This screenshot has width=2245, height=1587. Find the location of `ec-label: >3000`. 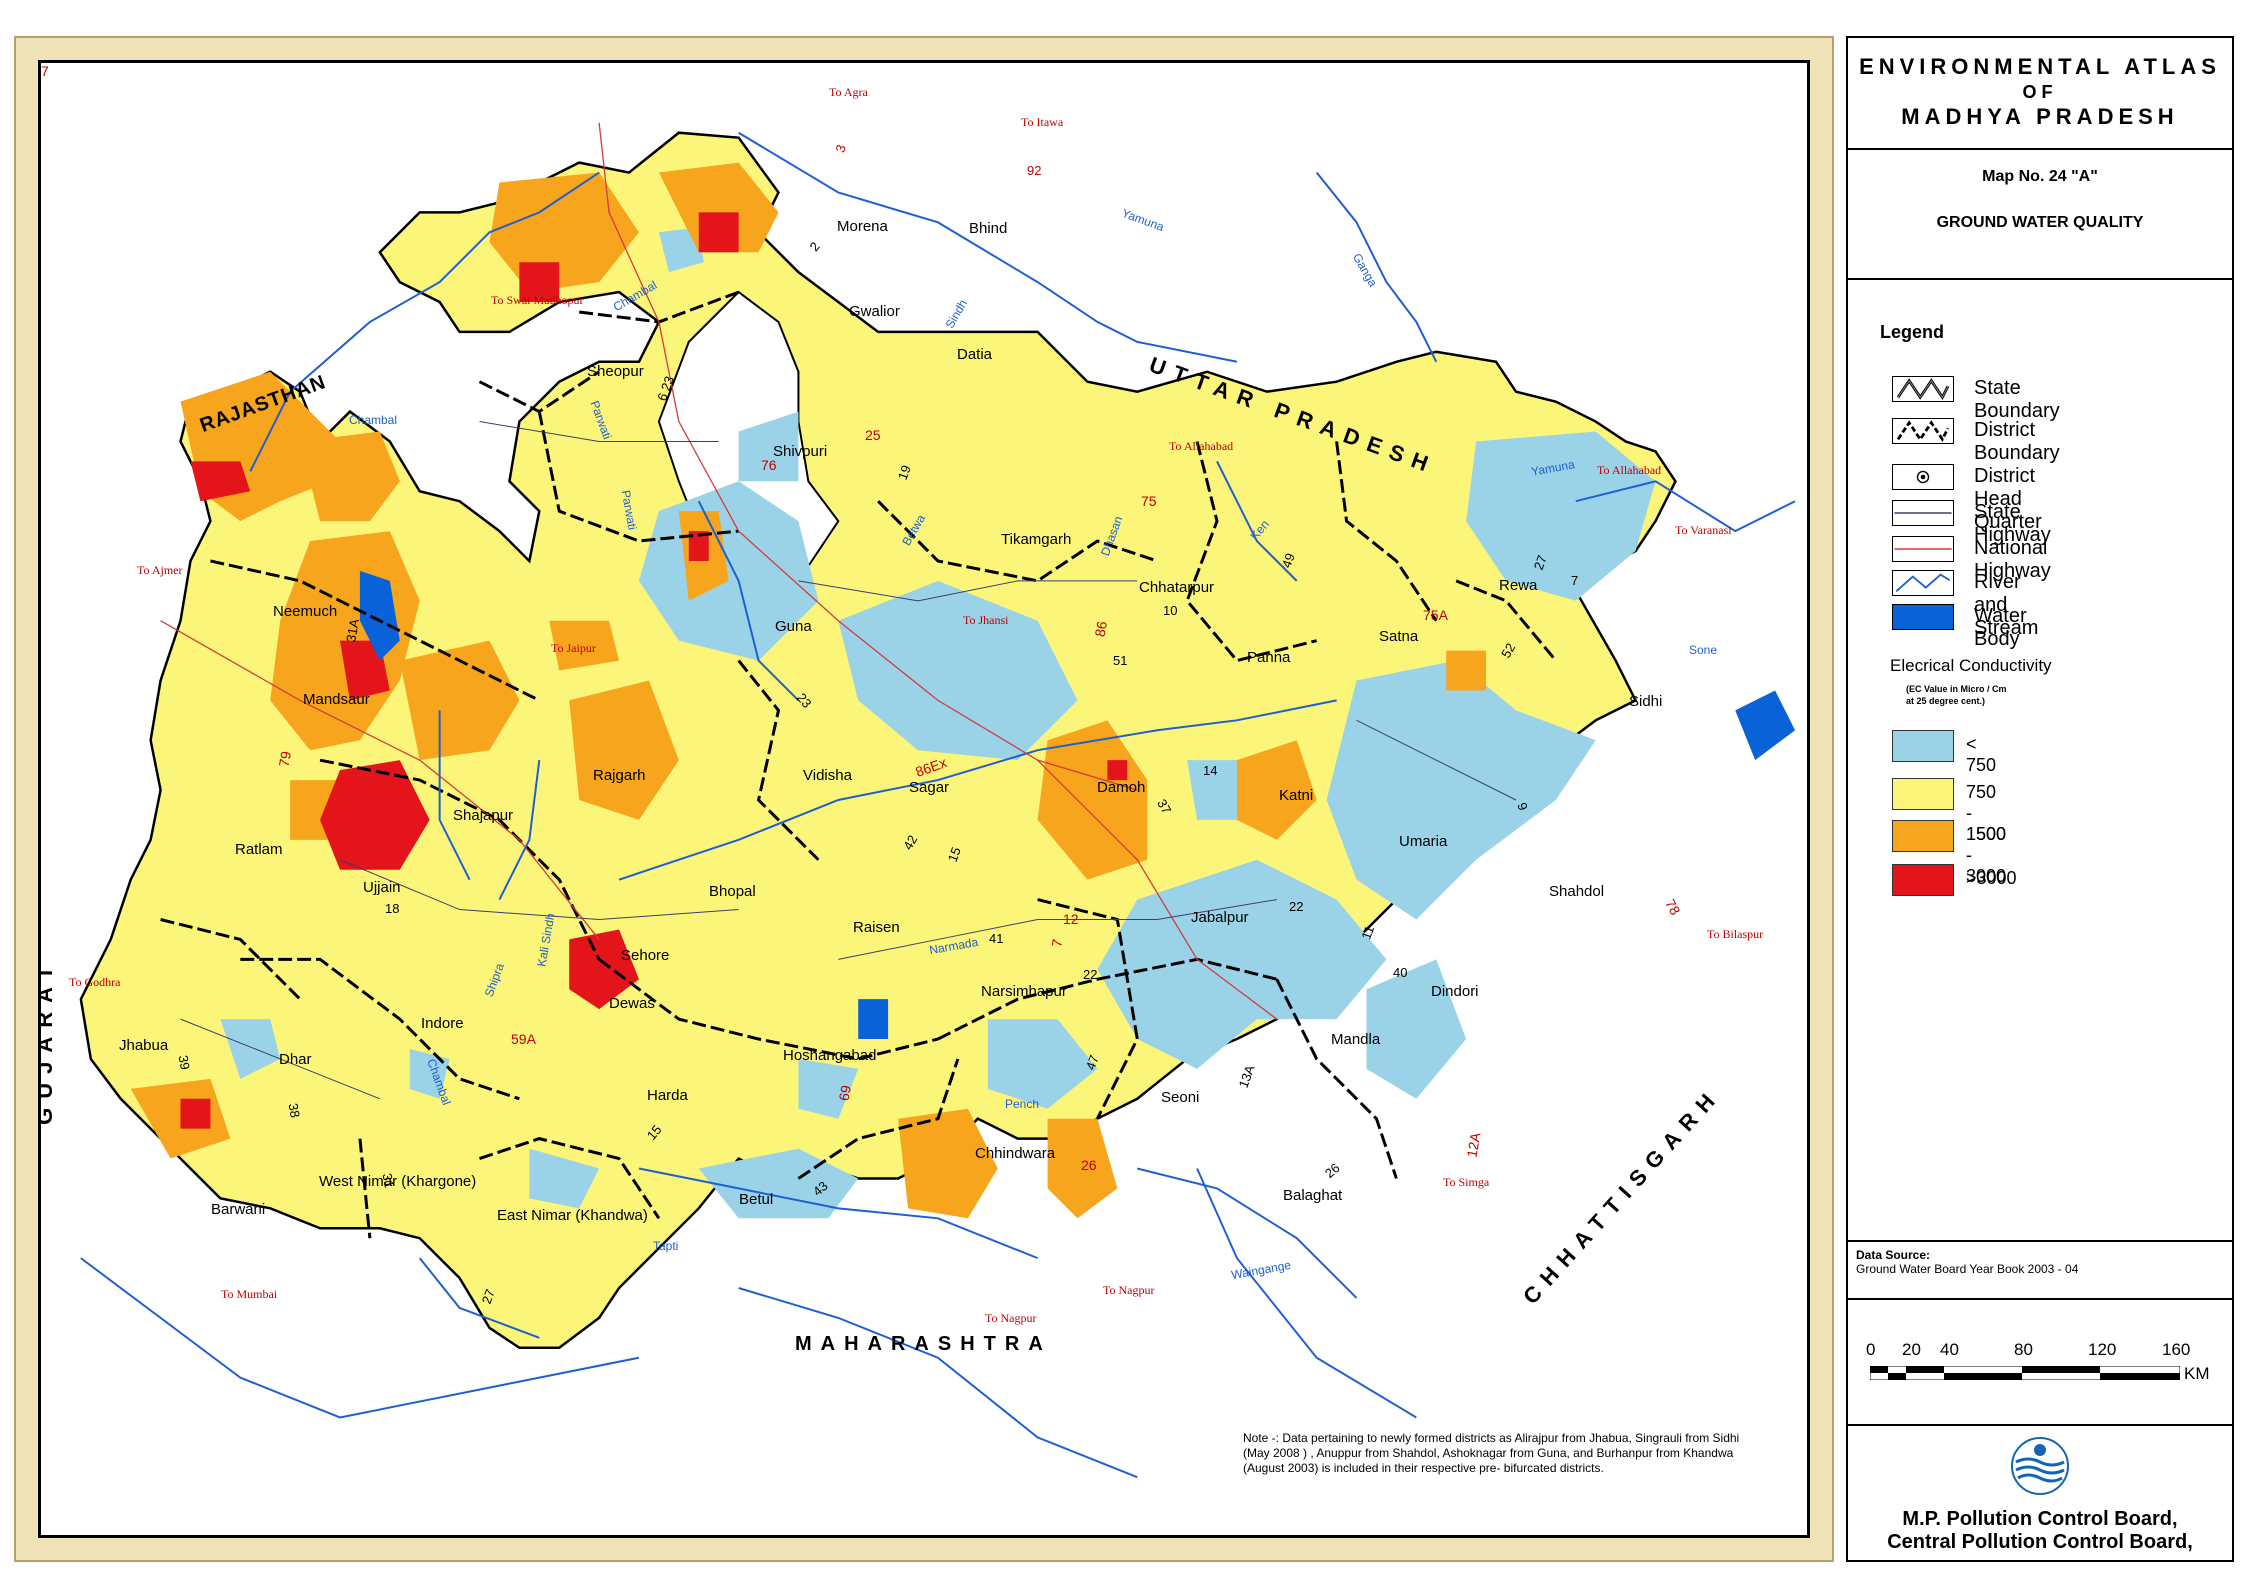

ec-label: >3000 is located at coordinates (1991, 878).